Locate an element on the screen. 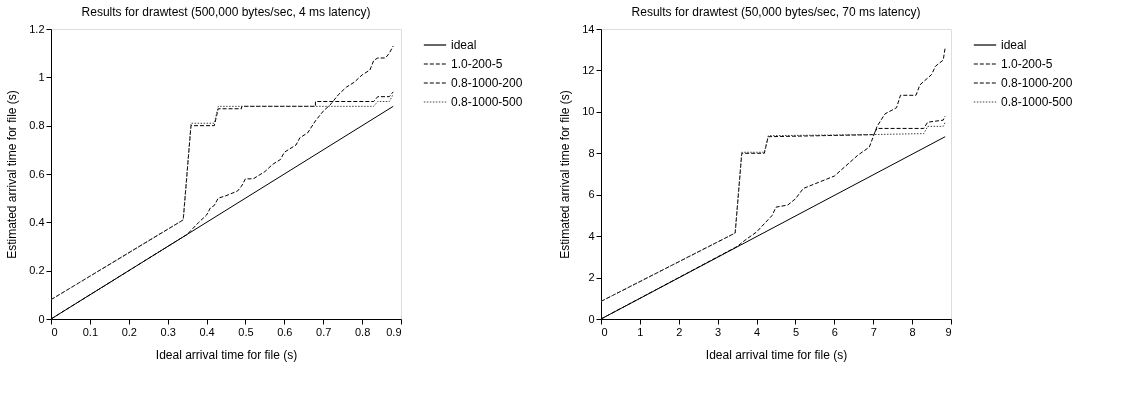  x-tick-label: 0.3 is located at coordinates (168, 331).